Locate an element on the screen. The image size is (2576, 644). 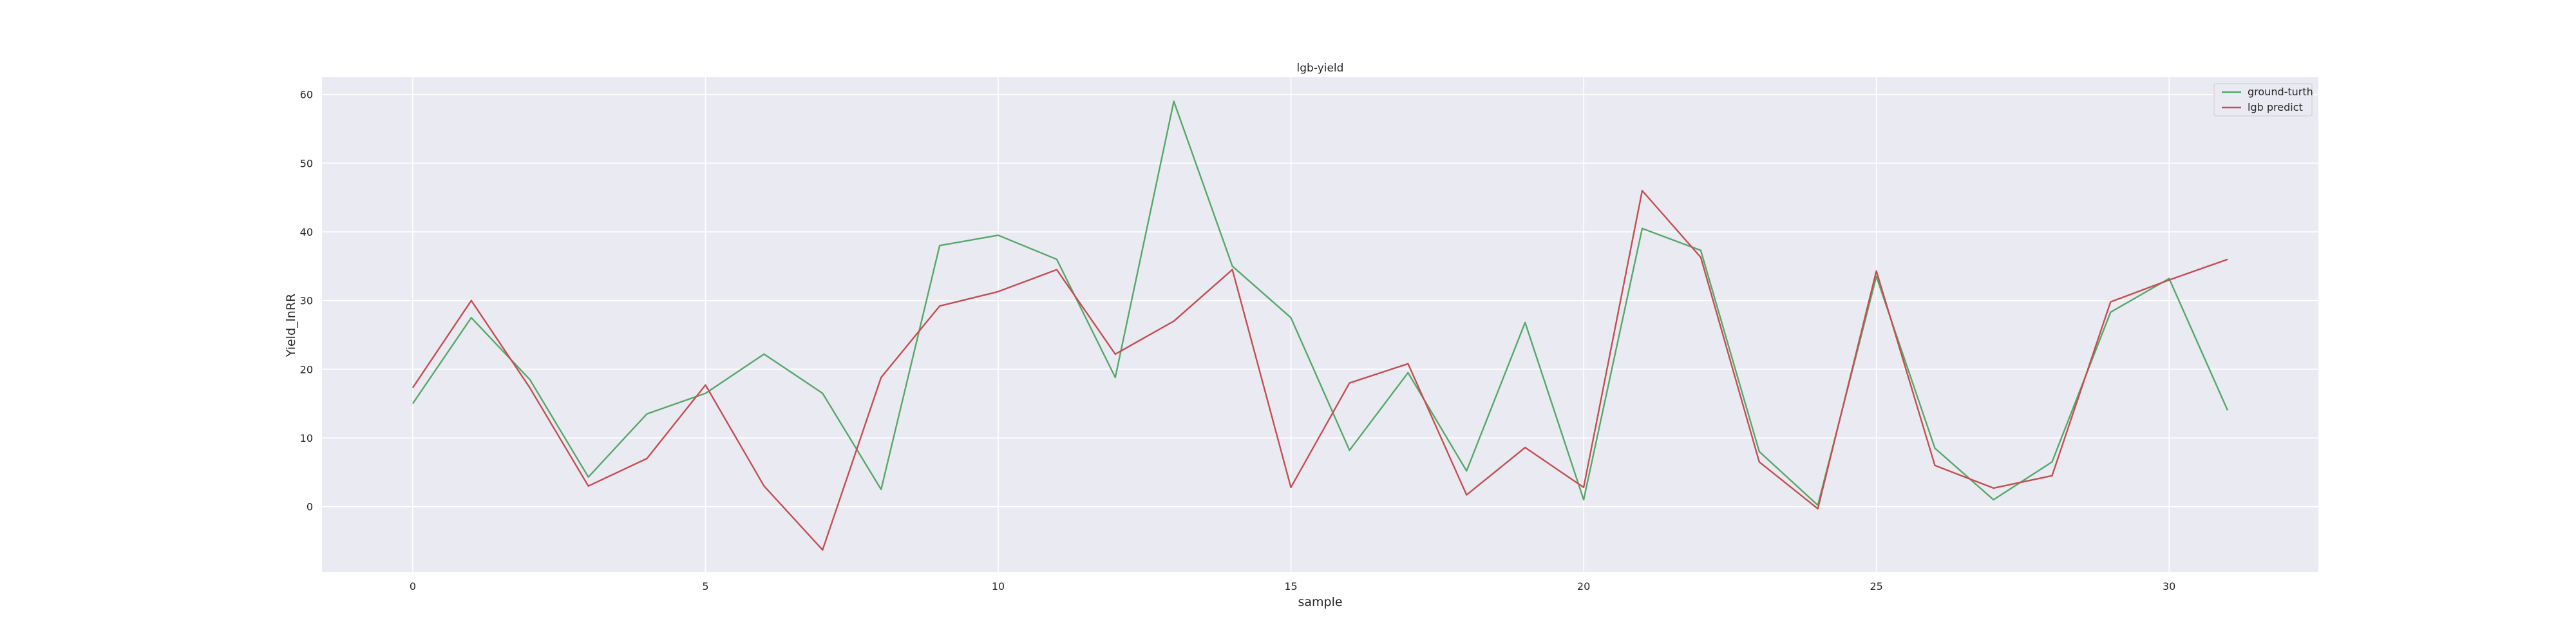
y-tick-label: 30 is located at coordinates (306, 301).